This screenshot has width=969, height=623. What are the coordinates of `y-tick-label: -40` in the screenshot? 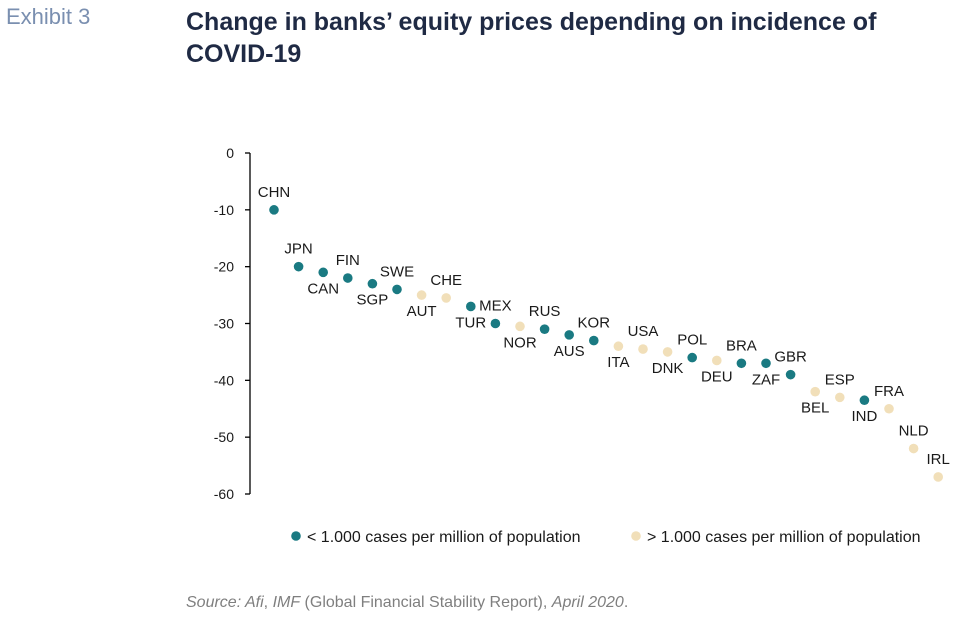 It's located at (224, 380).